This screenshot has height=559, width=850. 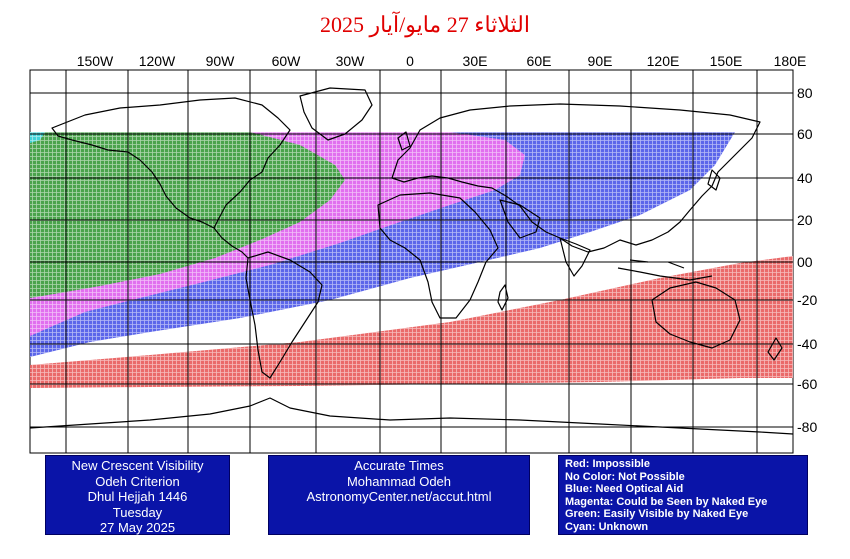 What do you see at coordinates (284, 315) in the screenshot?
I see `coast-south-america` at bounding box center [284, 315].